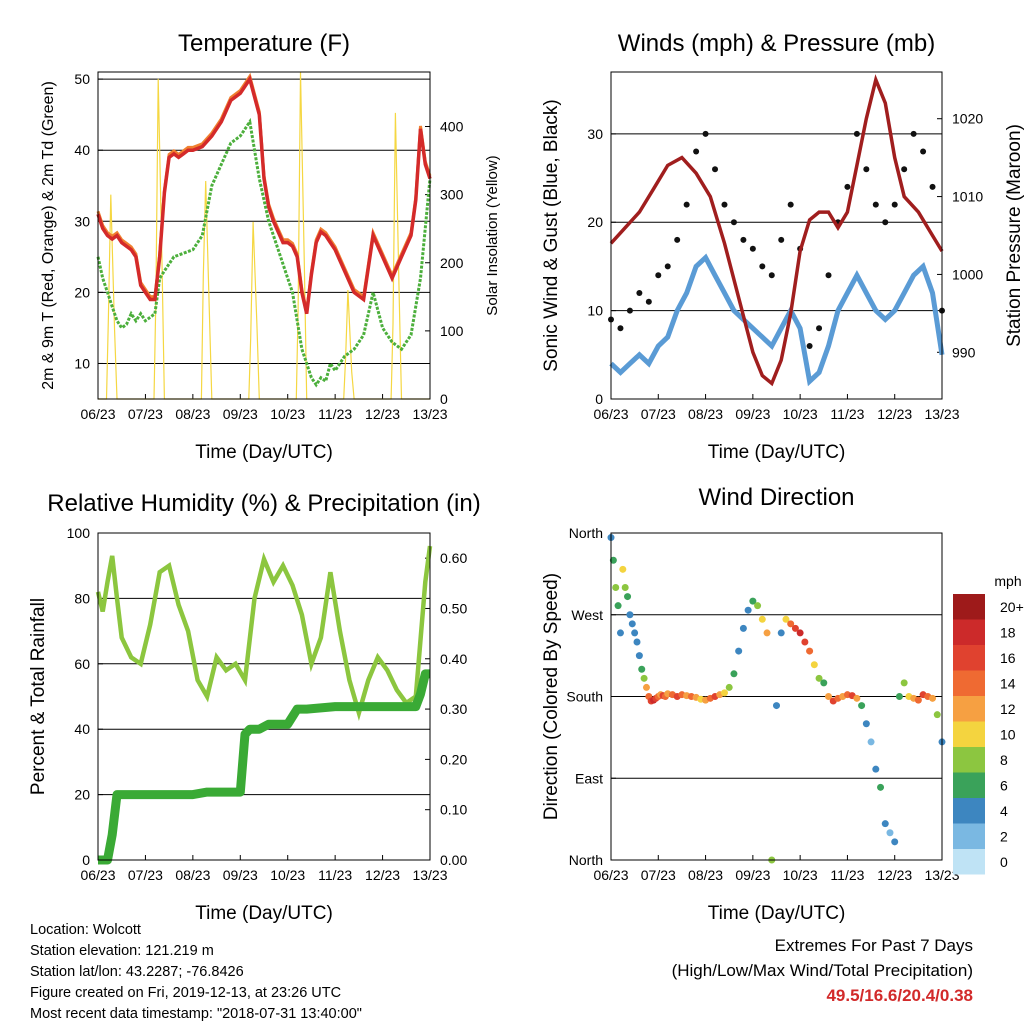 The height and width of the screenshot is (1025, 1024). What do you see at coordinates (264, 43) in the screenshot?
I see `chart-title: Temperature (F)` at bounding box center [264, 43].